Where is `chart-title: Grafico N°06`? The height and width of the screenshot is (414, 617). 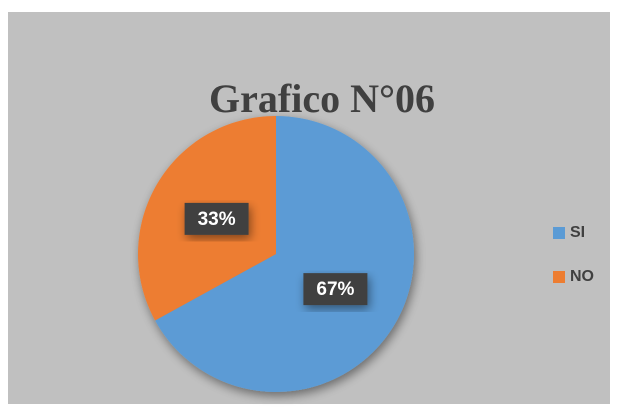
chart-title: Grafico N°06 is located at coordinates (322, 98).